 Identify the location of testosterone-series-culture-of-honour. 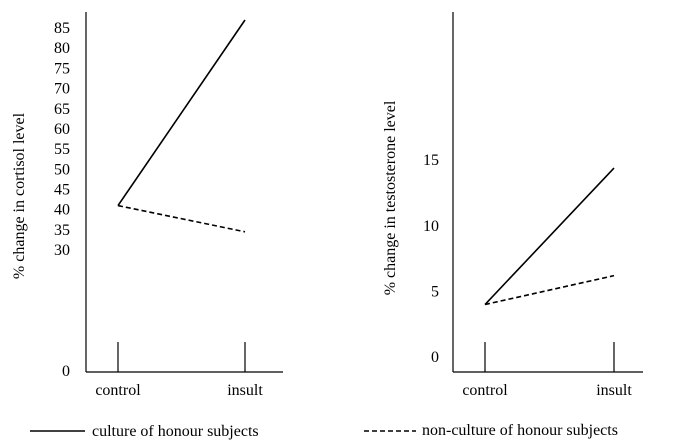
(549, 236).